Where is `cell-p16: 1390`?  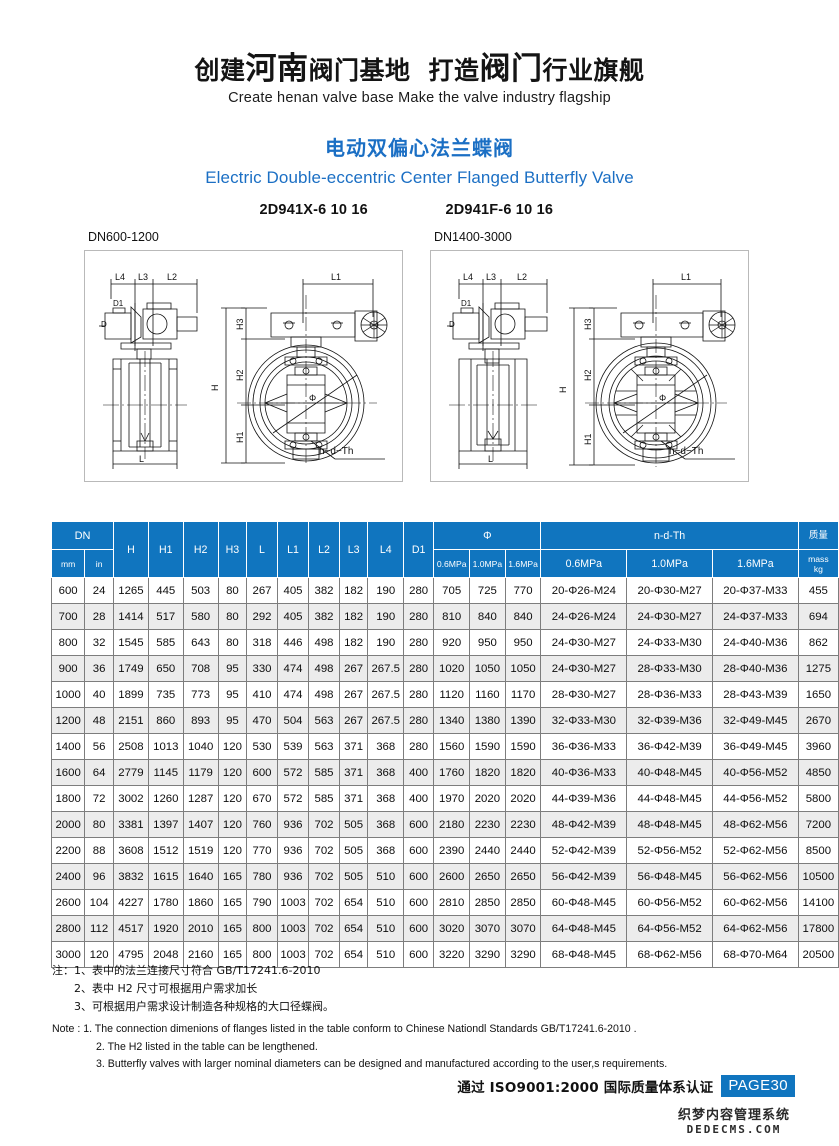 cell-p16: 1390 is located at coordinates (523, 720).